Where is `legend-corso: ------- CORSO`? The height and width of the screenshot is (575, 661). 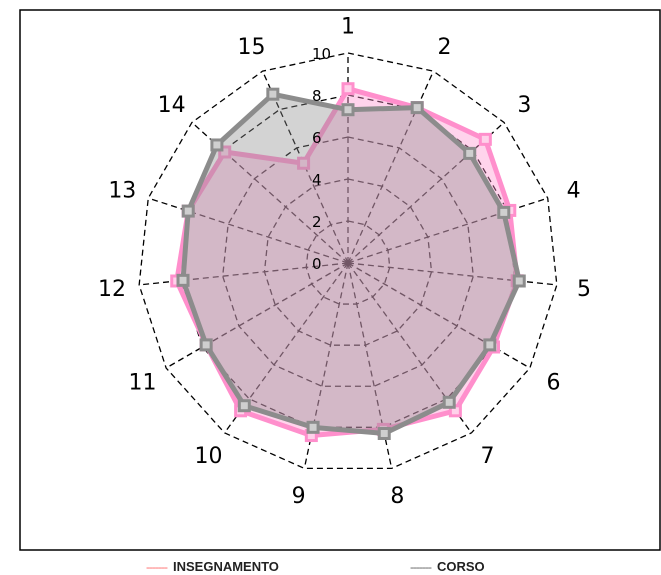
legend-corso: ------- CORSO is located at coordinates (447, 567).